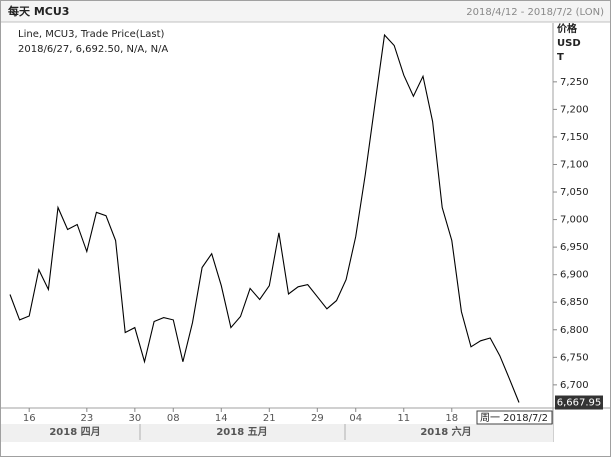  Describe the element at coordinates (535, 12) in the screenshot. I see `date-range: 2018/4/12 - 2018/7/2 (LON)` at that location.